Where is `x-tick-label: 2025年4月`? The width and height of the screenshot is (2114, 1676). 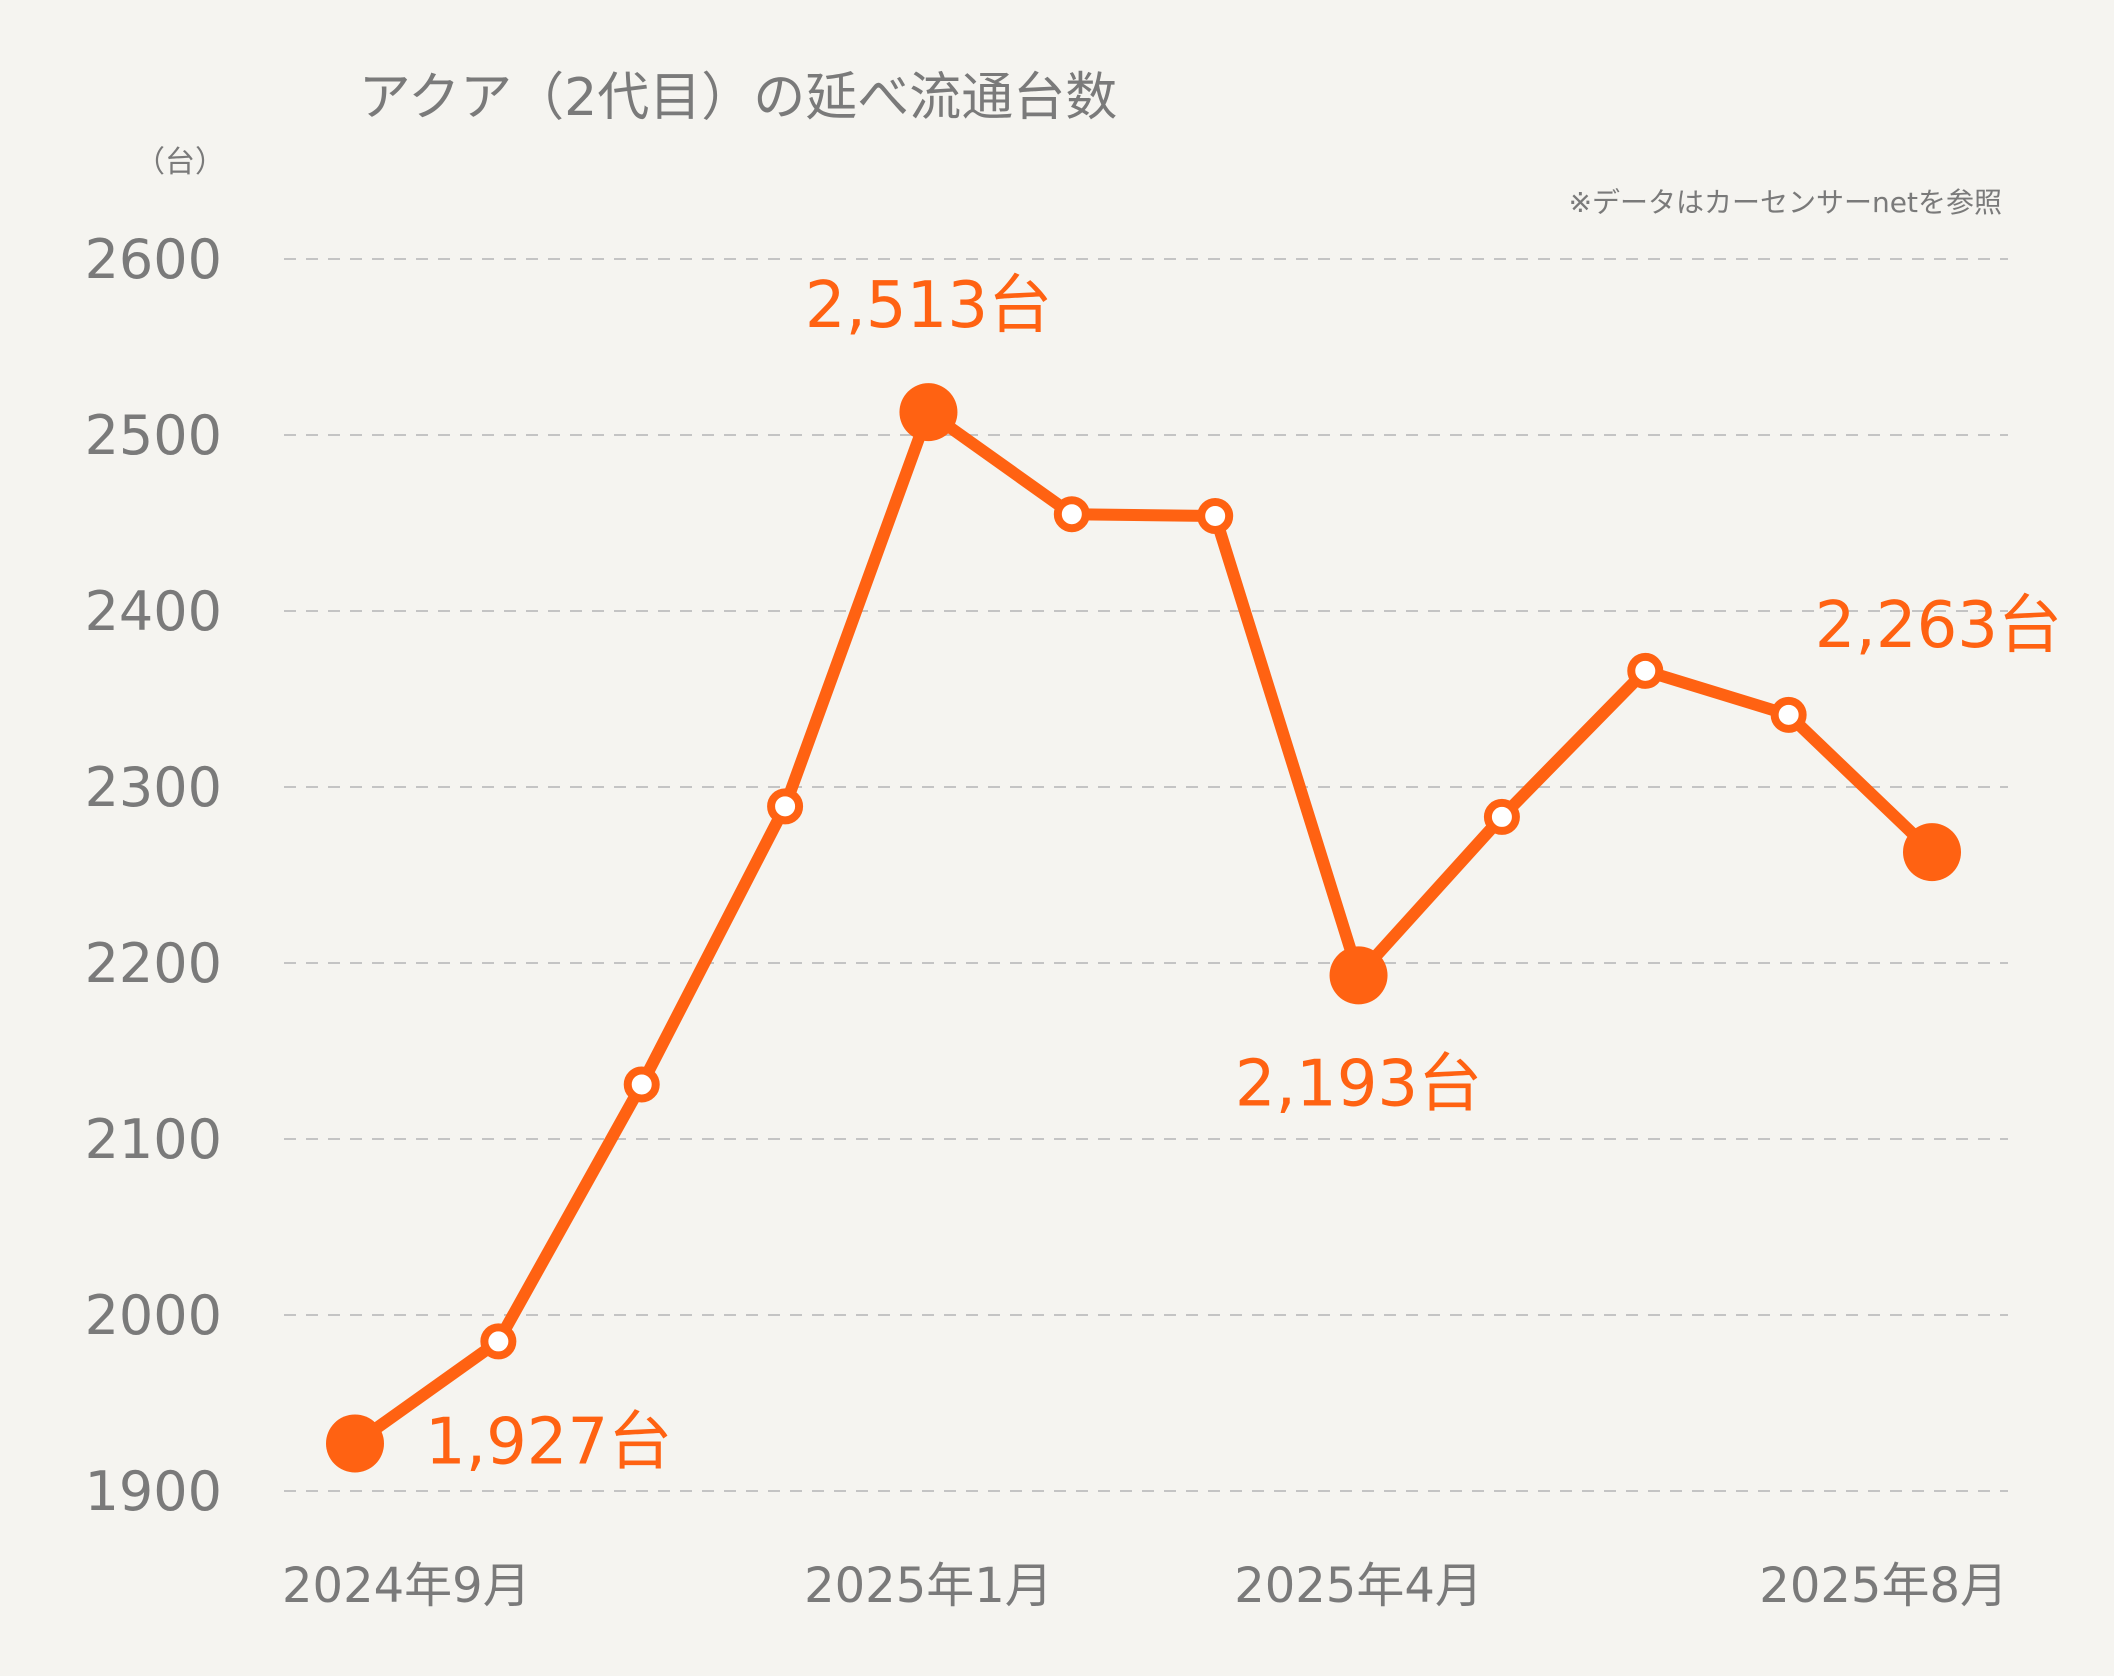
x-tick-label: 2025年4月 is located at coordinates (1358, 1586).